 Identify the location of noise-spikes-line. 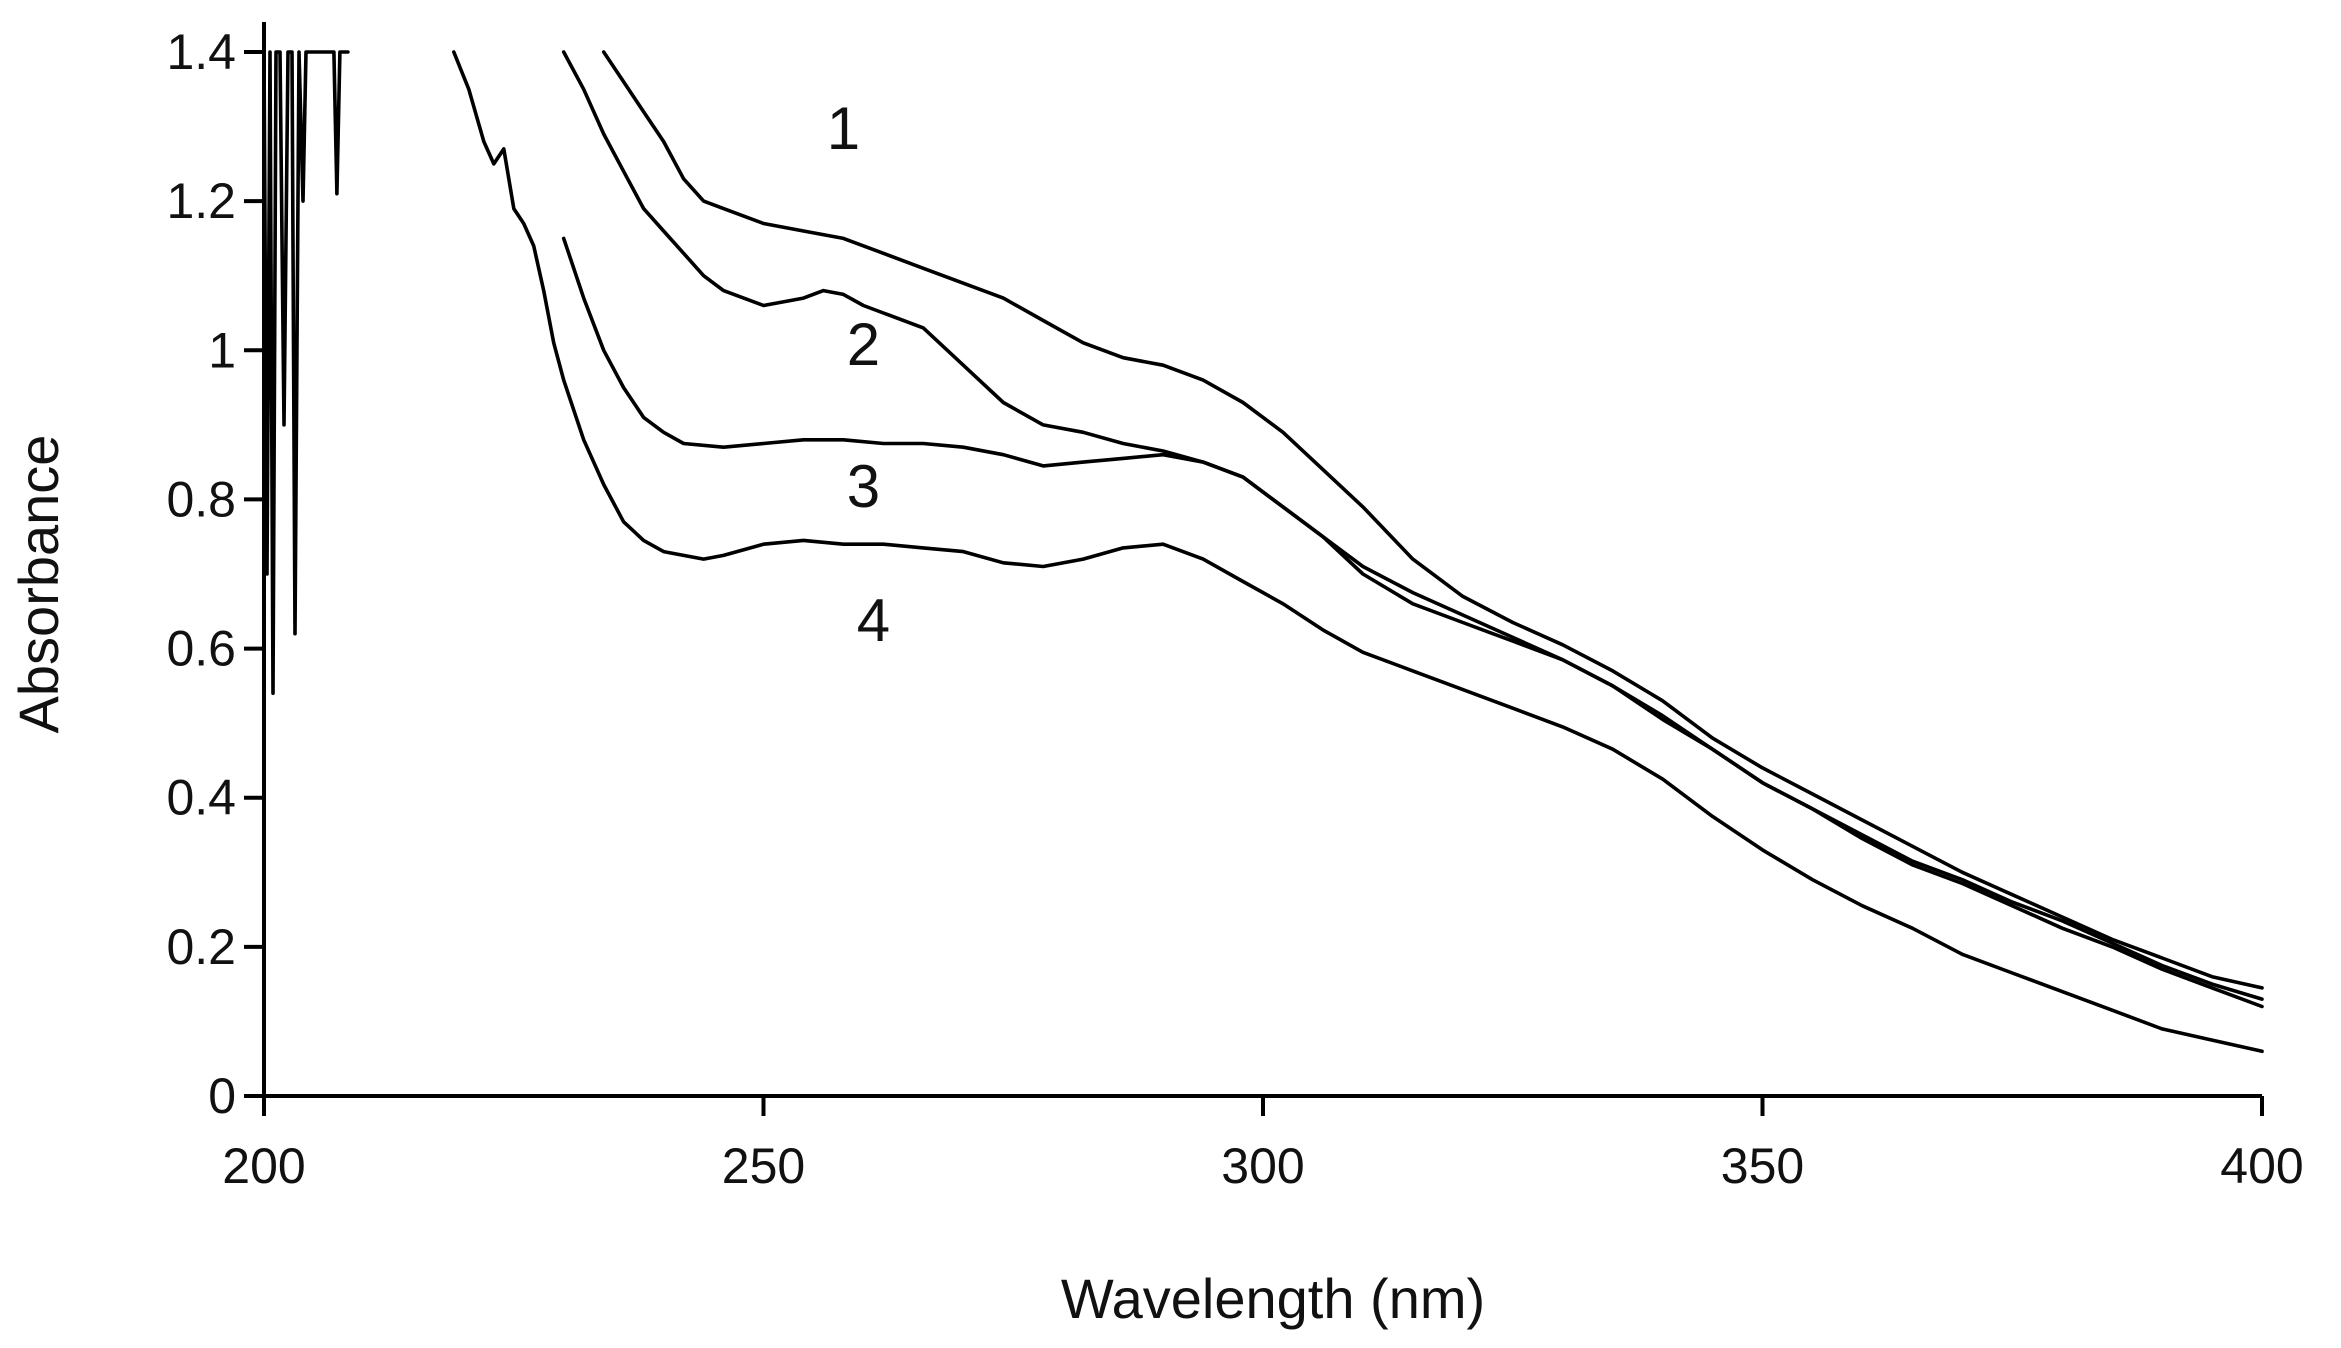
(306, 373).